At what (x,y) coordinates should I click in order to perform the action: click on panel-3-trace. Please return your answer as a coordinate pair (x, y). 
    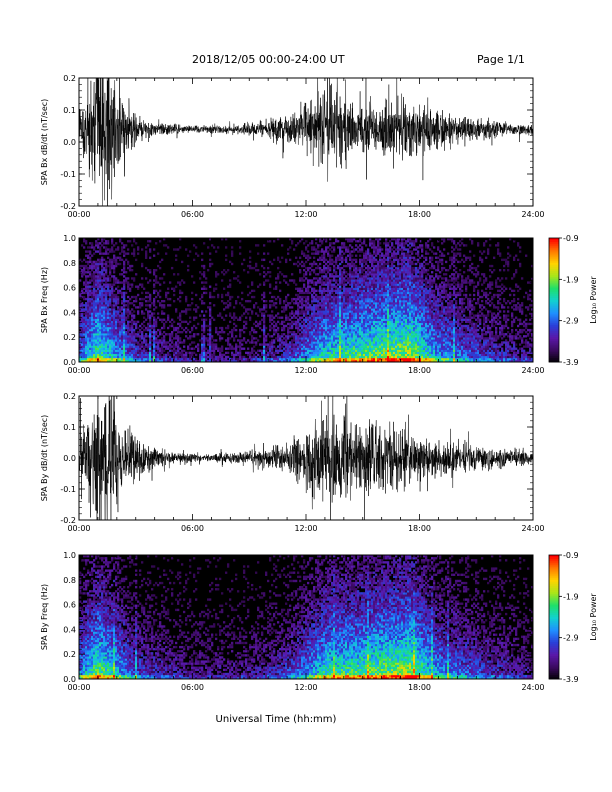
    Looking at the image, I should click on (306, 458).